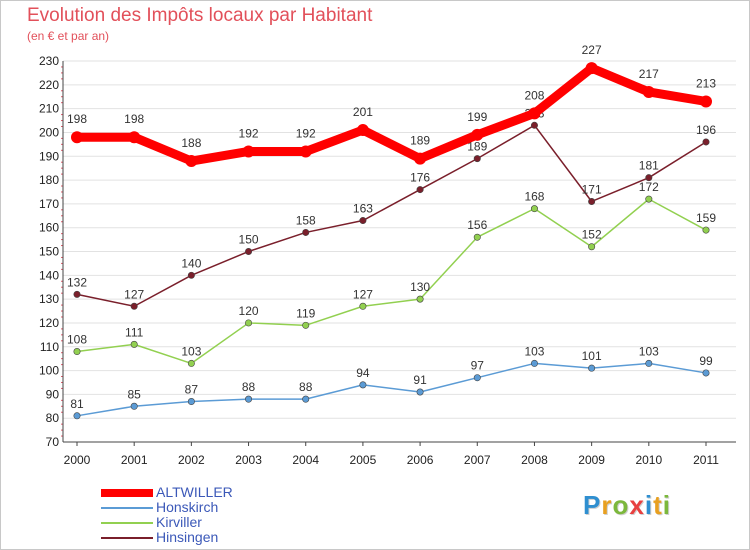 The height and width of the screenshot is (550, 750). Describe the element at coordinates (420, 380) in the screenshot. I see `data-label: 91` at that location.